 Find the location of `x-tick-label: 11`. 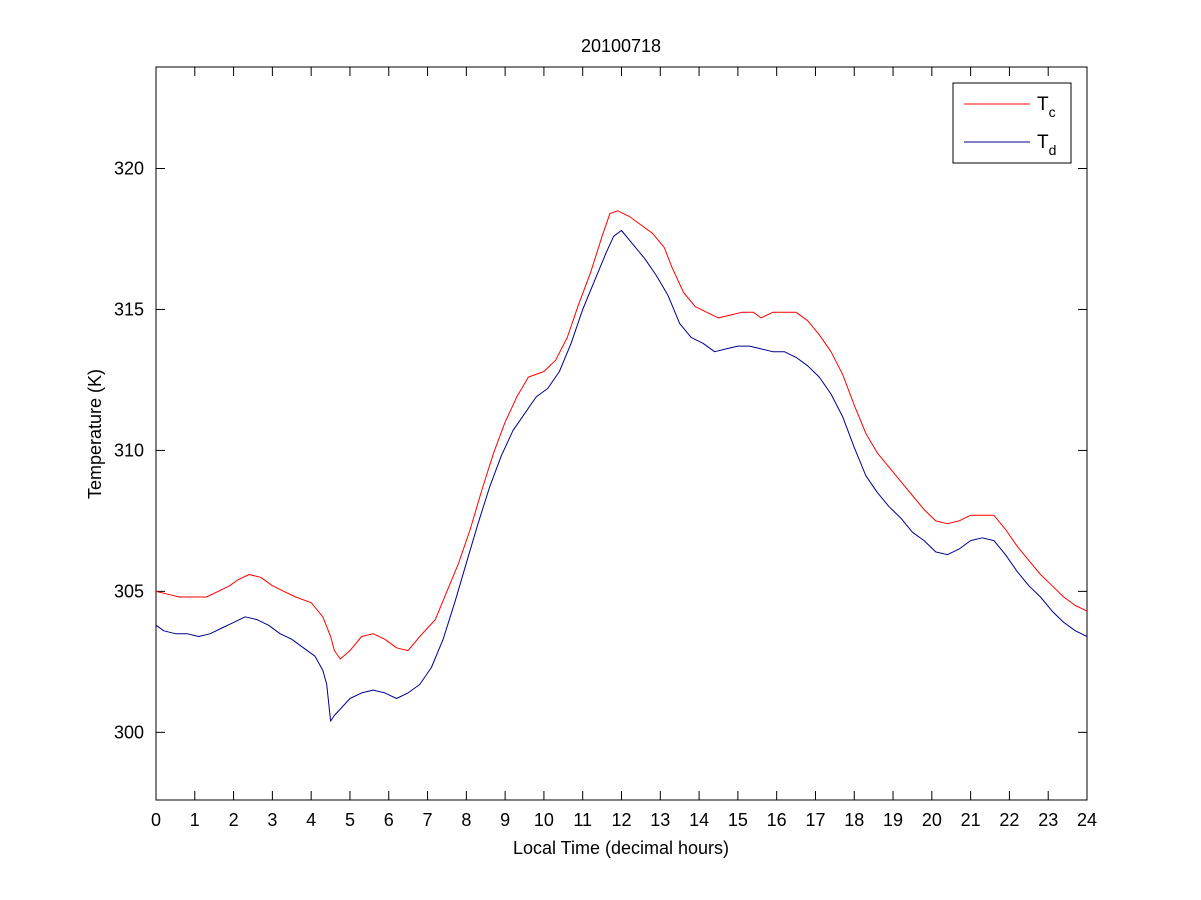

x-tick-label: 11 is located at coordinates (582, 820).